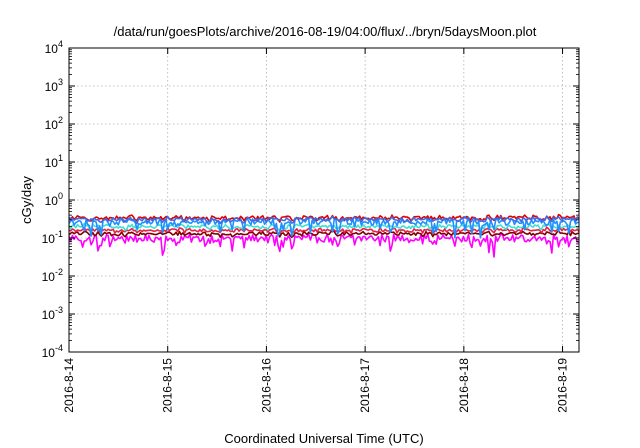 The width and height of the screenshot is (640, 448). I want to click on y-tick-label: 10⁻¹, so click(52, 237).